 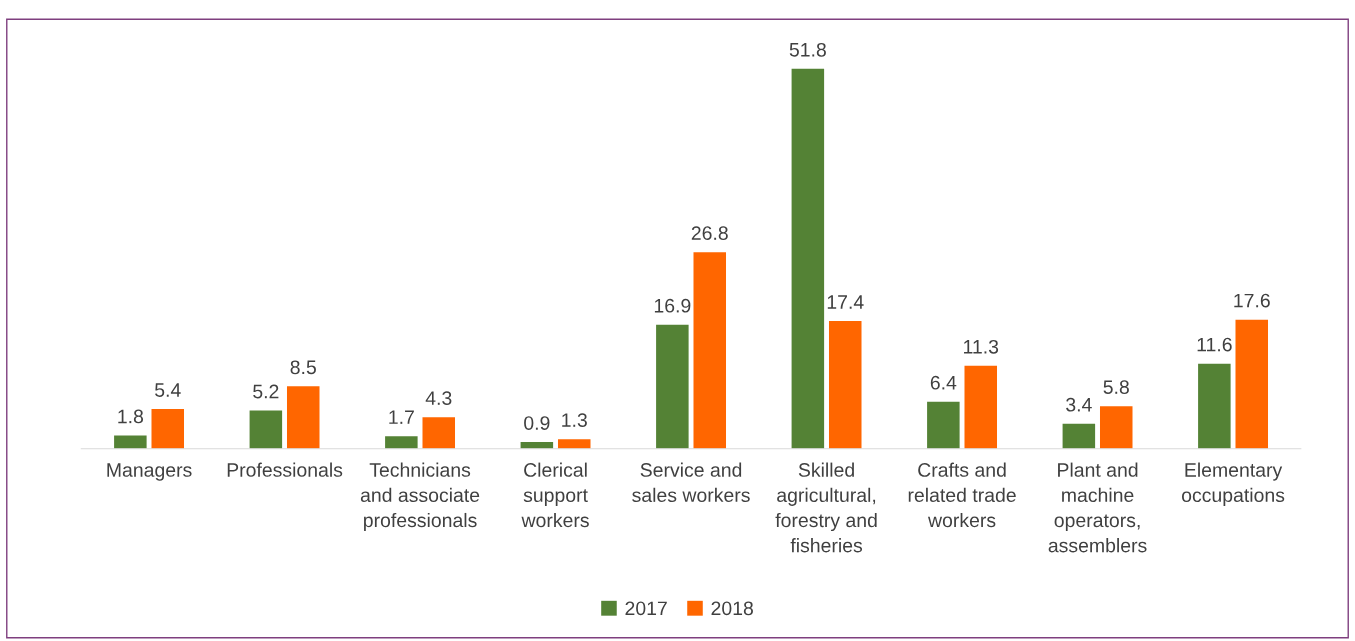 What do you see at coordinates (168, 390) in the screenshot?
I see `data-label: 5.4` at bounding box center [168, 390].